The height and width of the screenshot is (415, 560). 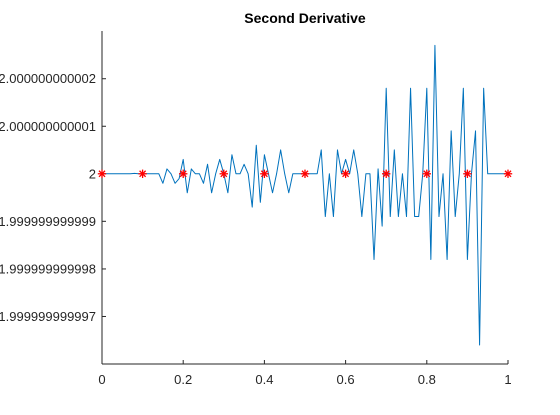 I want to click on x-tick-label: 0.6, so click(x=346, y=379).